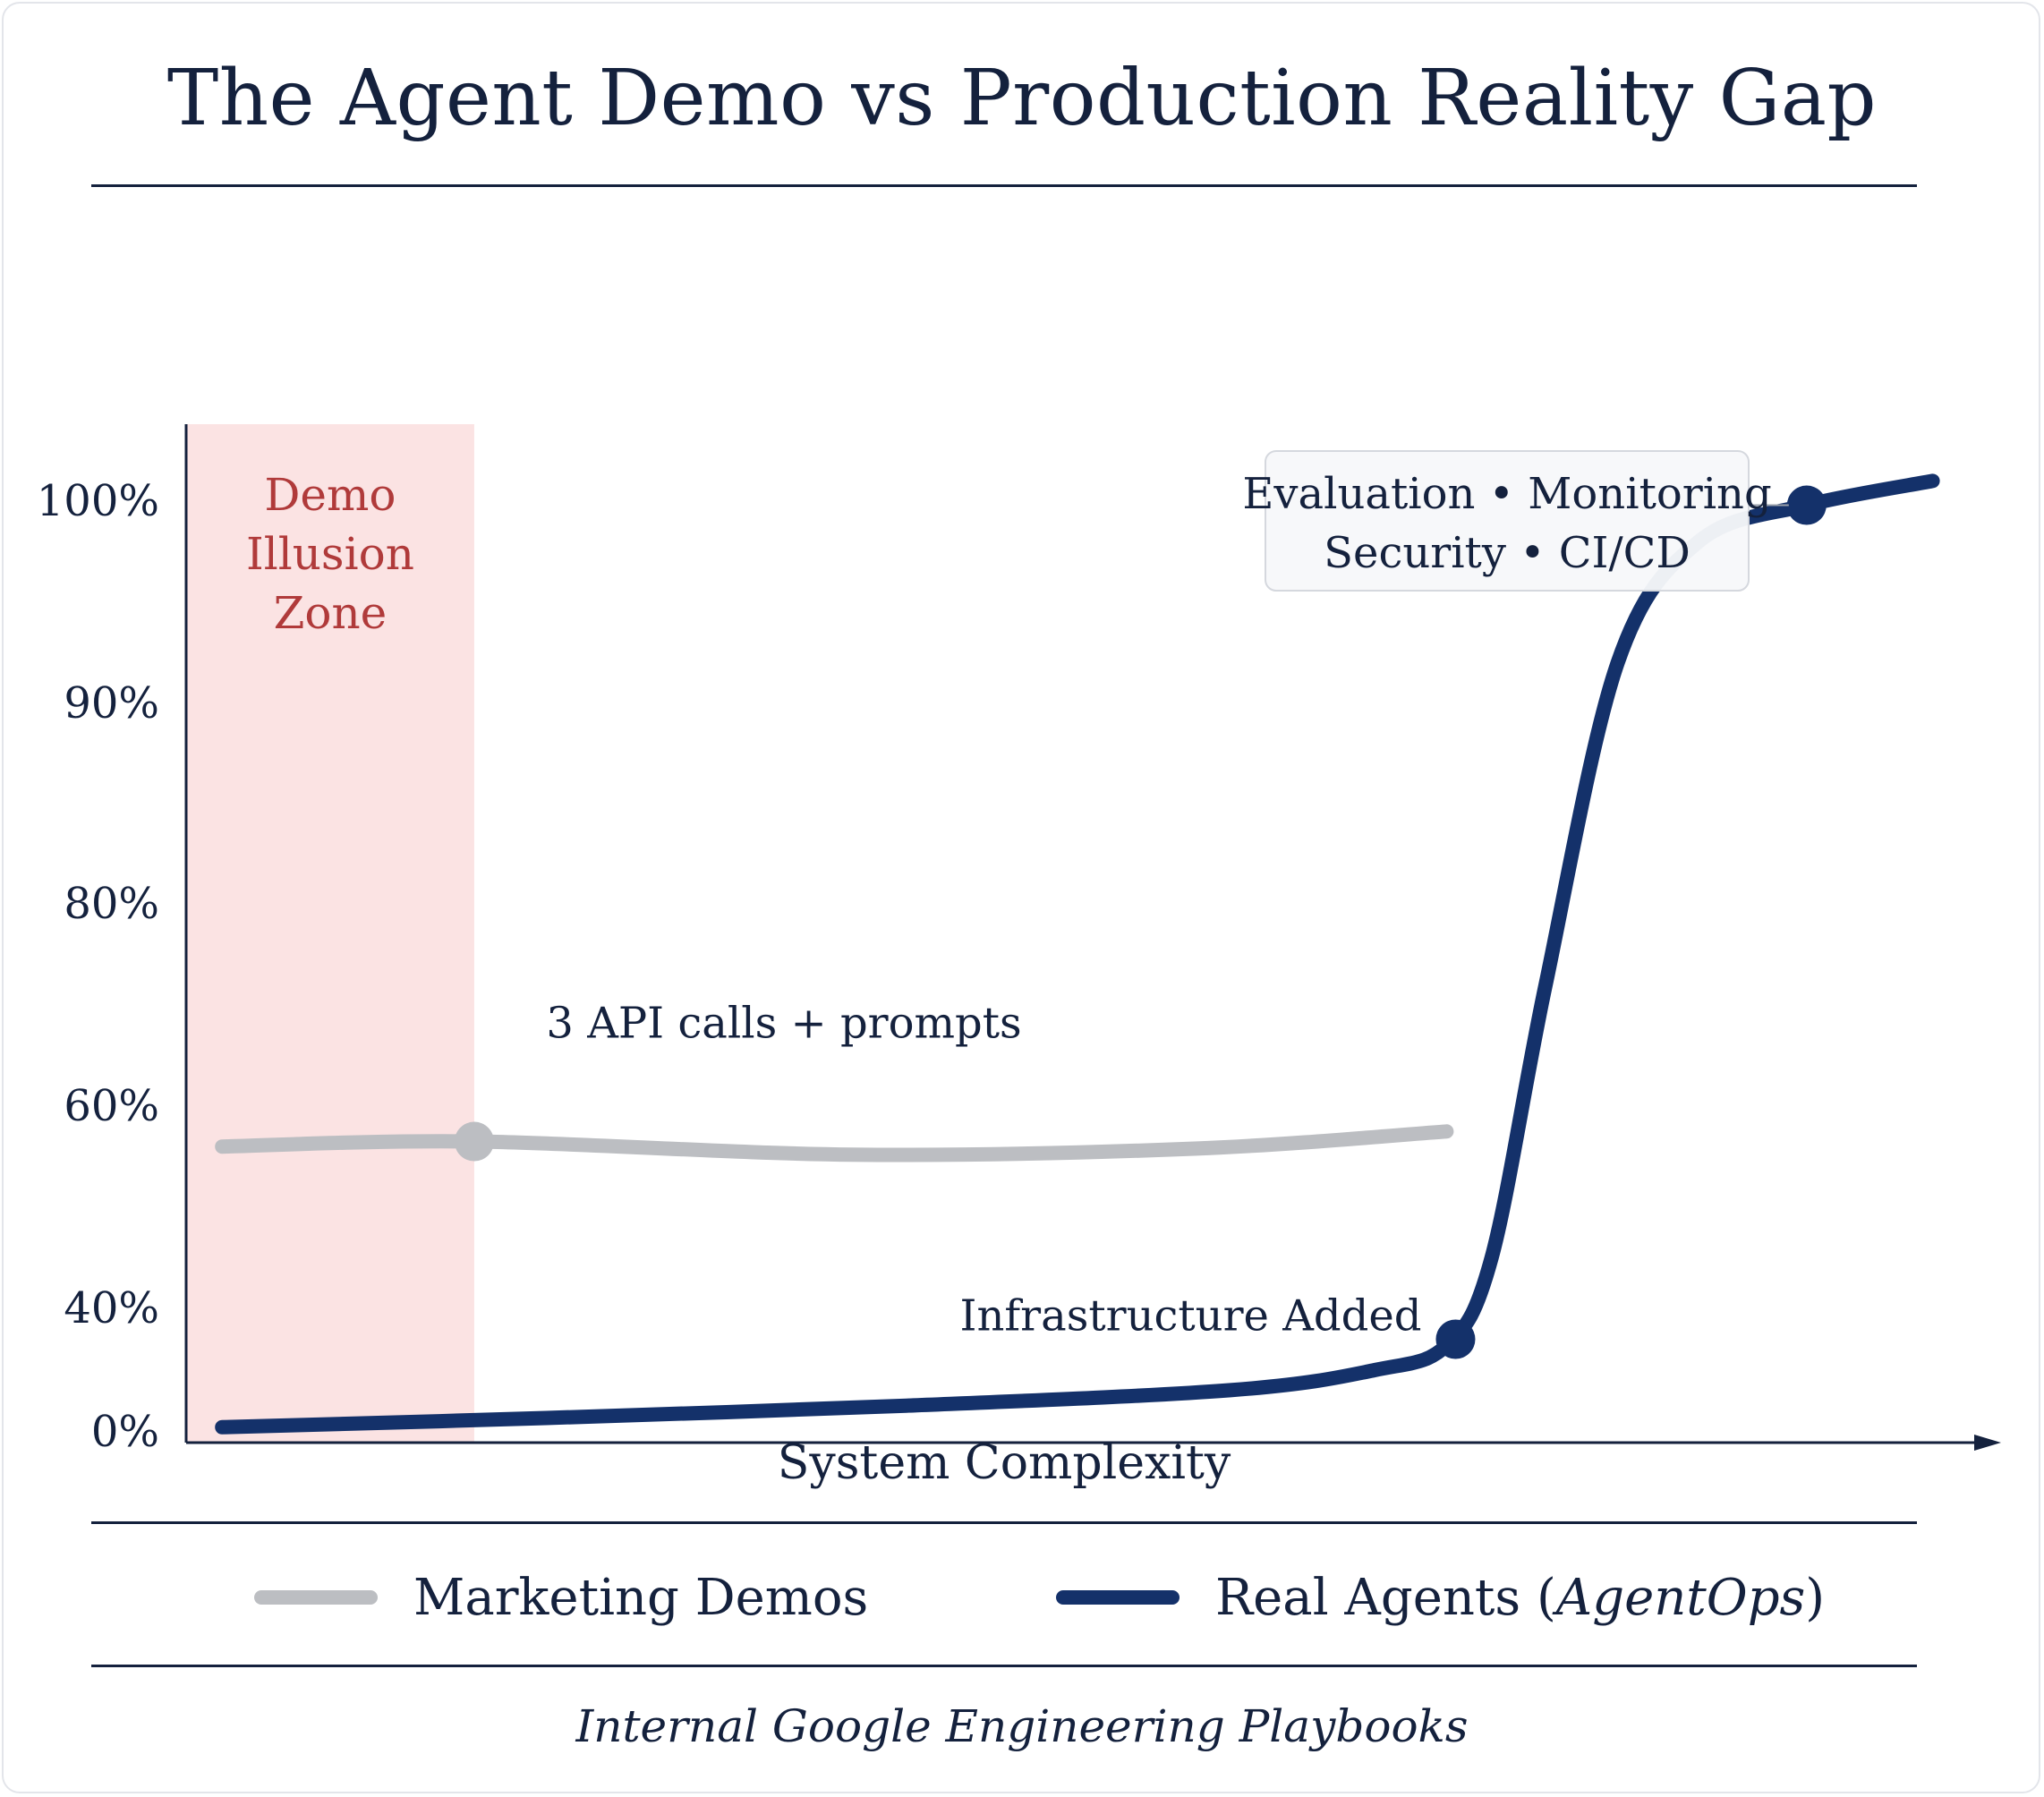 This screenshot has height=1797, width=2044. I want to click on annotation-infrastructure-list: Evaluation • Monitoring Security • CI/CD, so click(1506, 523).